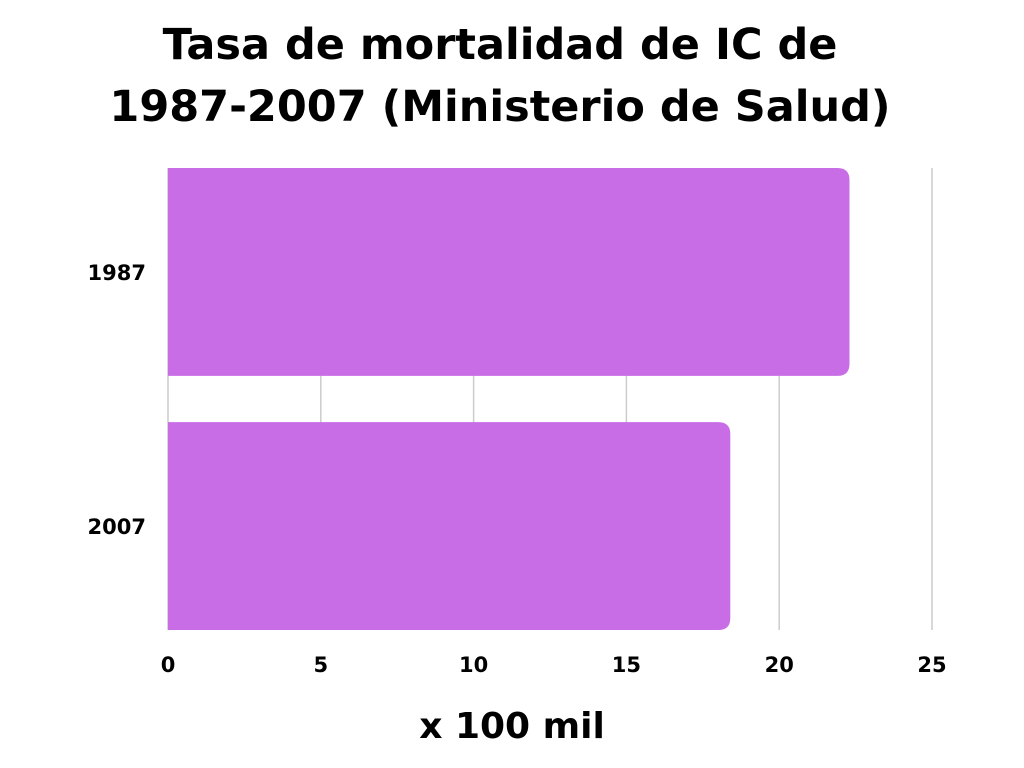 Image resolution: width=1024 pixels, height=768 pixels. What do you see at coordinates (473, 665) in the screenshot?
I see `x-tick-label: 10` at bounding box center [473, 665].